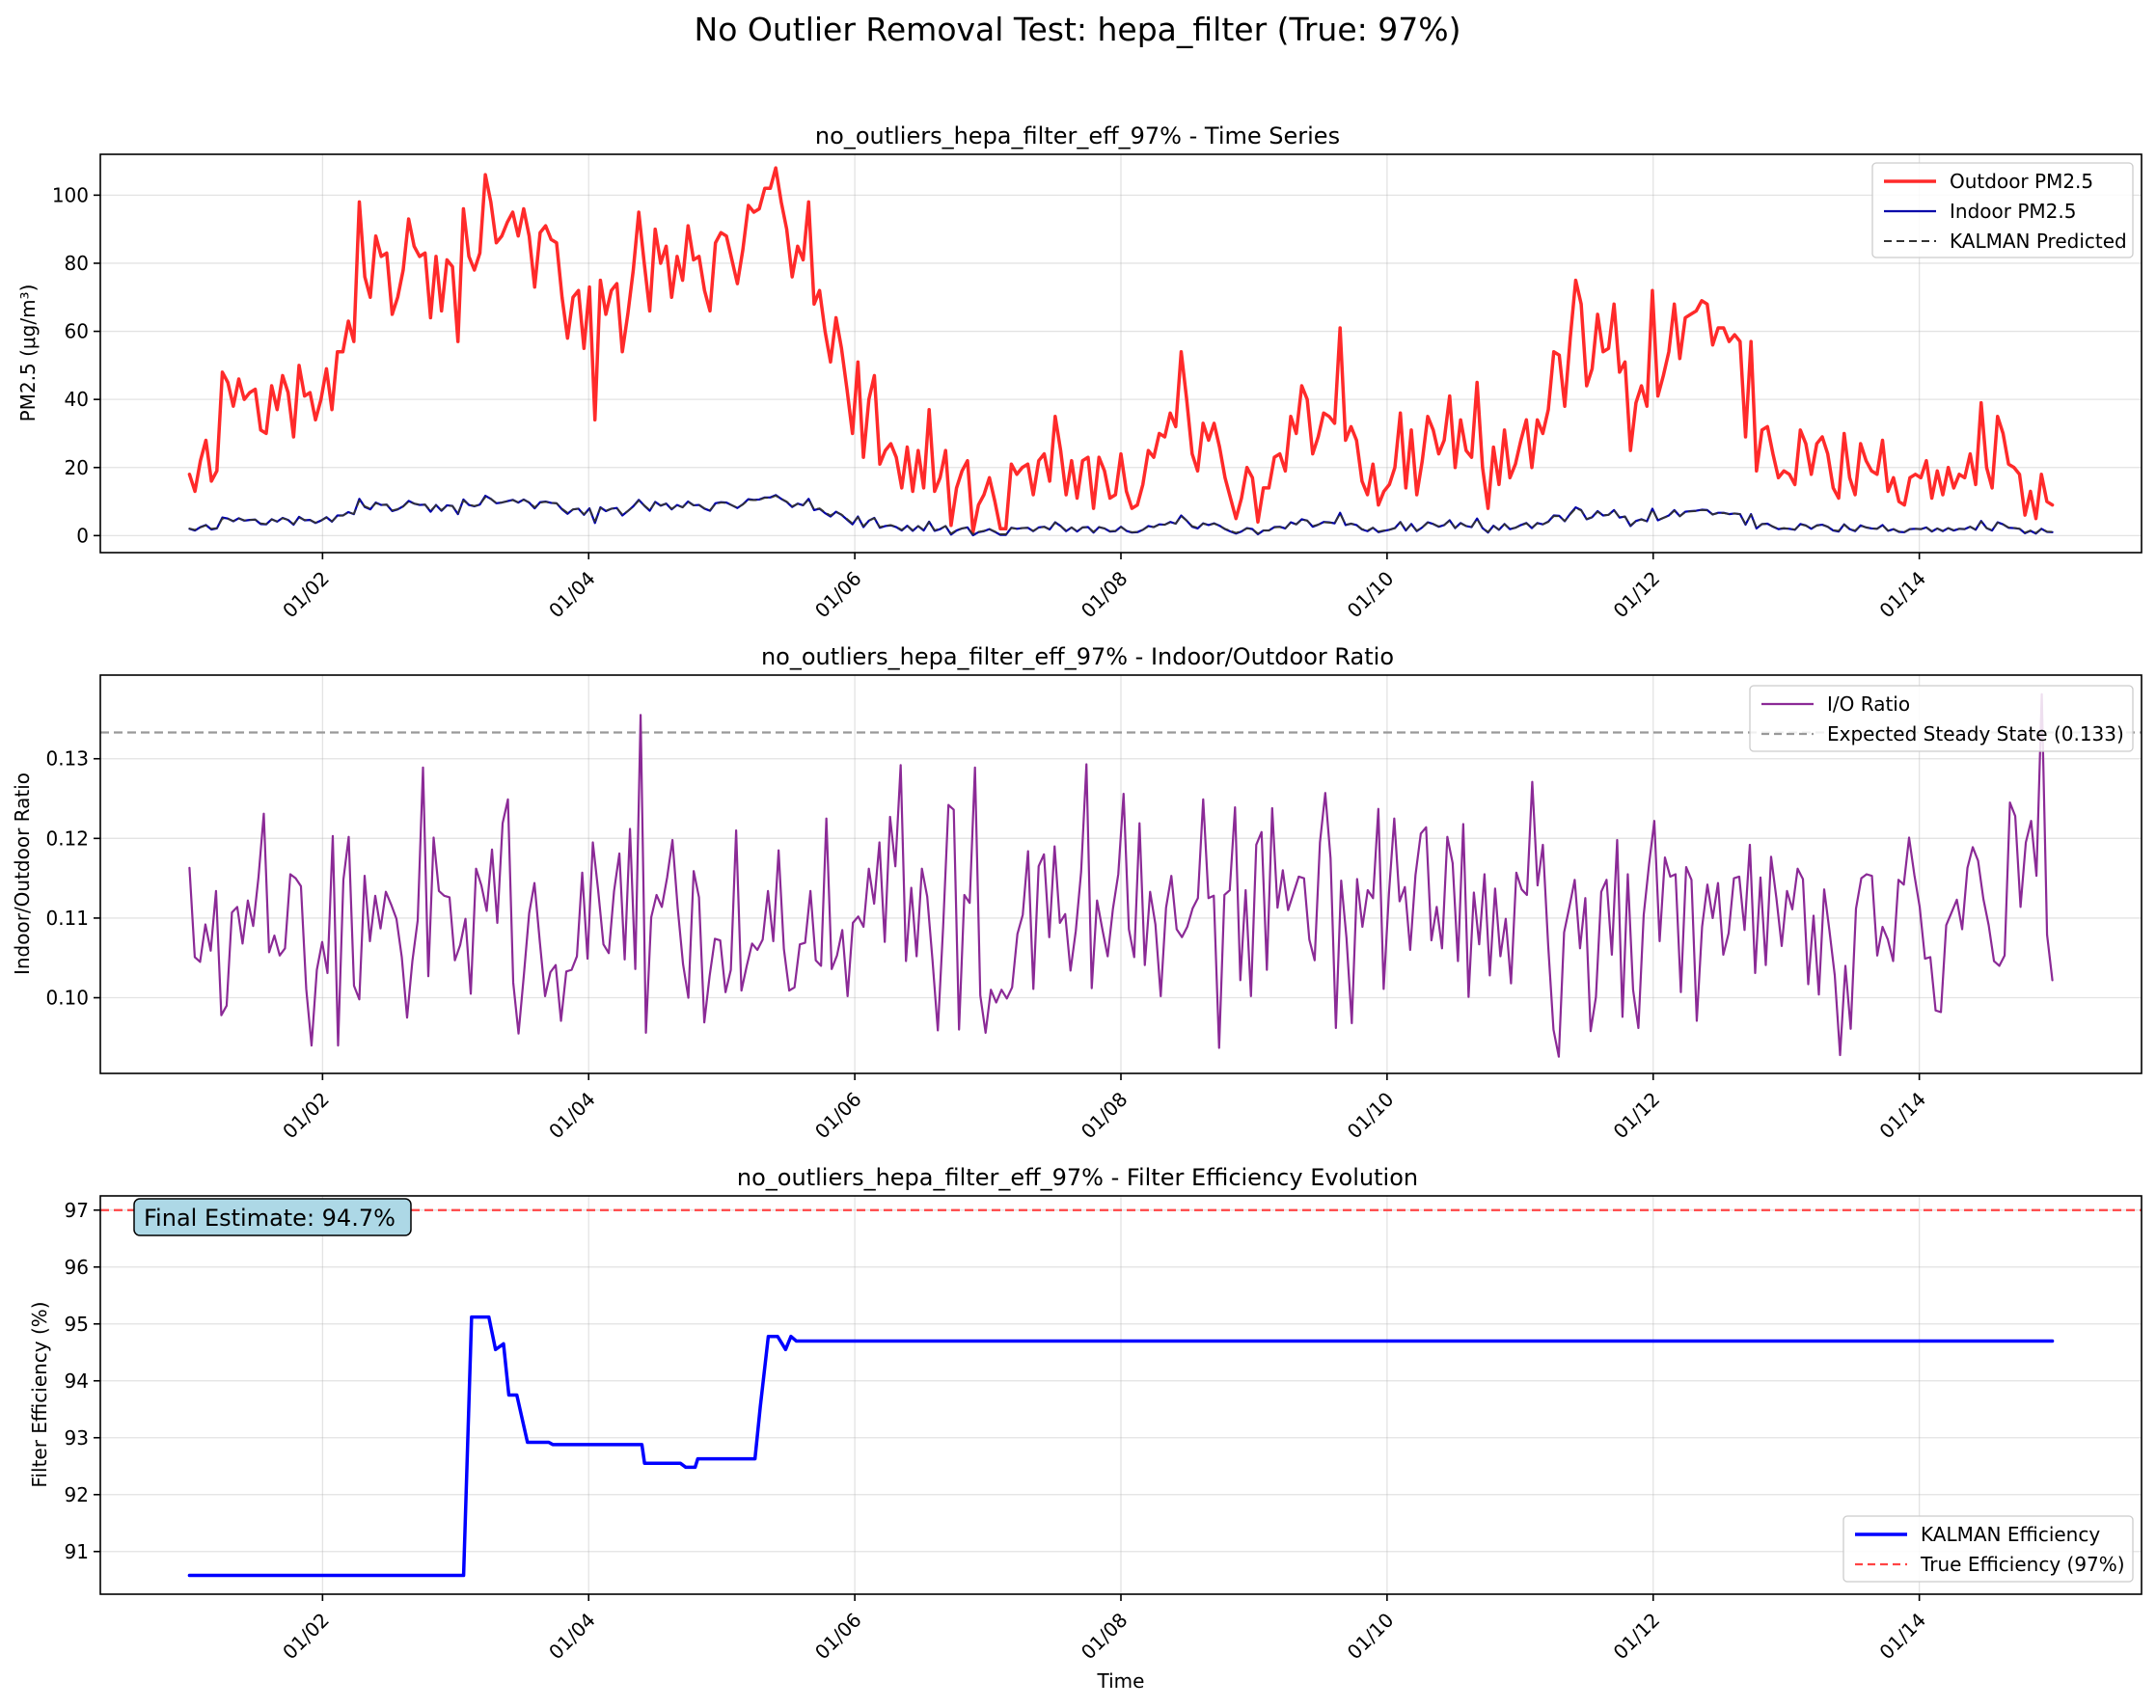 The height and width of the screenshot is (1708, 2156). Describe the element at coordinates (76, 365) in the screenshot. I see `time-series-y-ticks: 0 20 40 60 80 100` at that location.